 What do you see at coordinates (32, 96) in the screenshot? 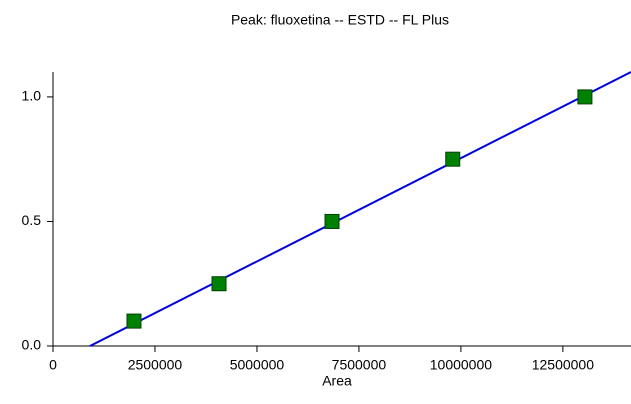
I see `y-tick-label: 1.0` at bounding box center [32, 96].